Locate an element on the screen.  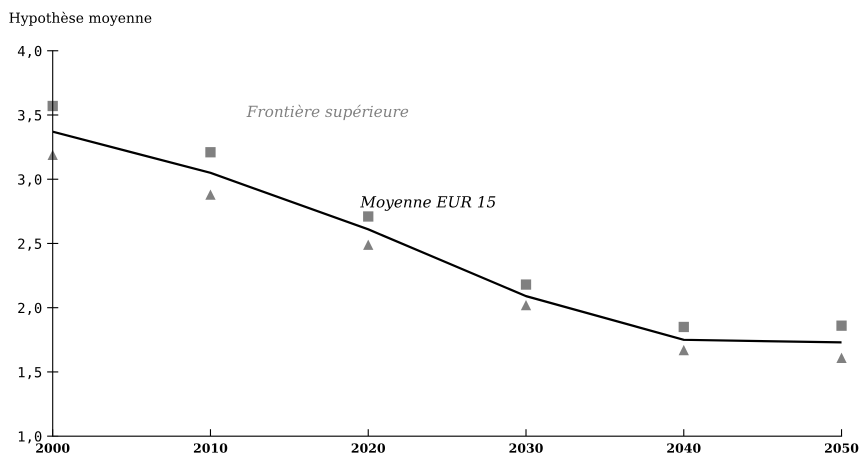
x-tick-label: 2040 is located at coordinates (684, 448).